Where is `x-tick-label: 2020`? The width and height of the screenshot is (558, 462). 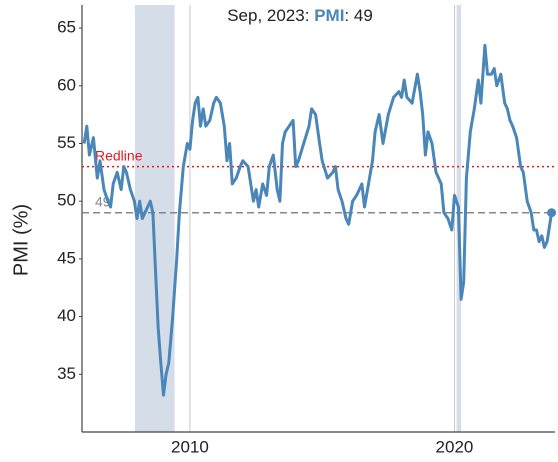 x-tick-label: 2020 is located at coordinates (455, 446).